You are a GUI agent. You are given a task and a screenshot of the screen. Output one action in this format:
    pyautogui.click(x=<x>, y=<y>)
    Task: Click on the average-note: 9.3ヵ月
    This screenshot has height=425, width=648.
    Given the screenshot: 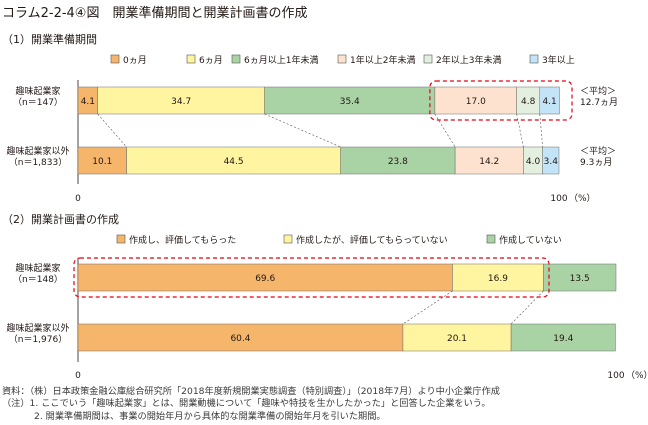 What is the action you would take?
    pyautogui.click(x=596, y=162)
    